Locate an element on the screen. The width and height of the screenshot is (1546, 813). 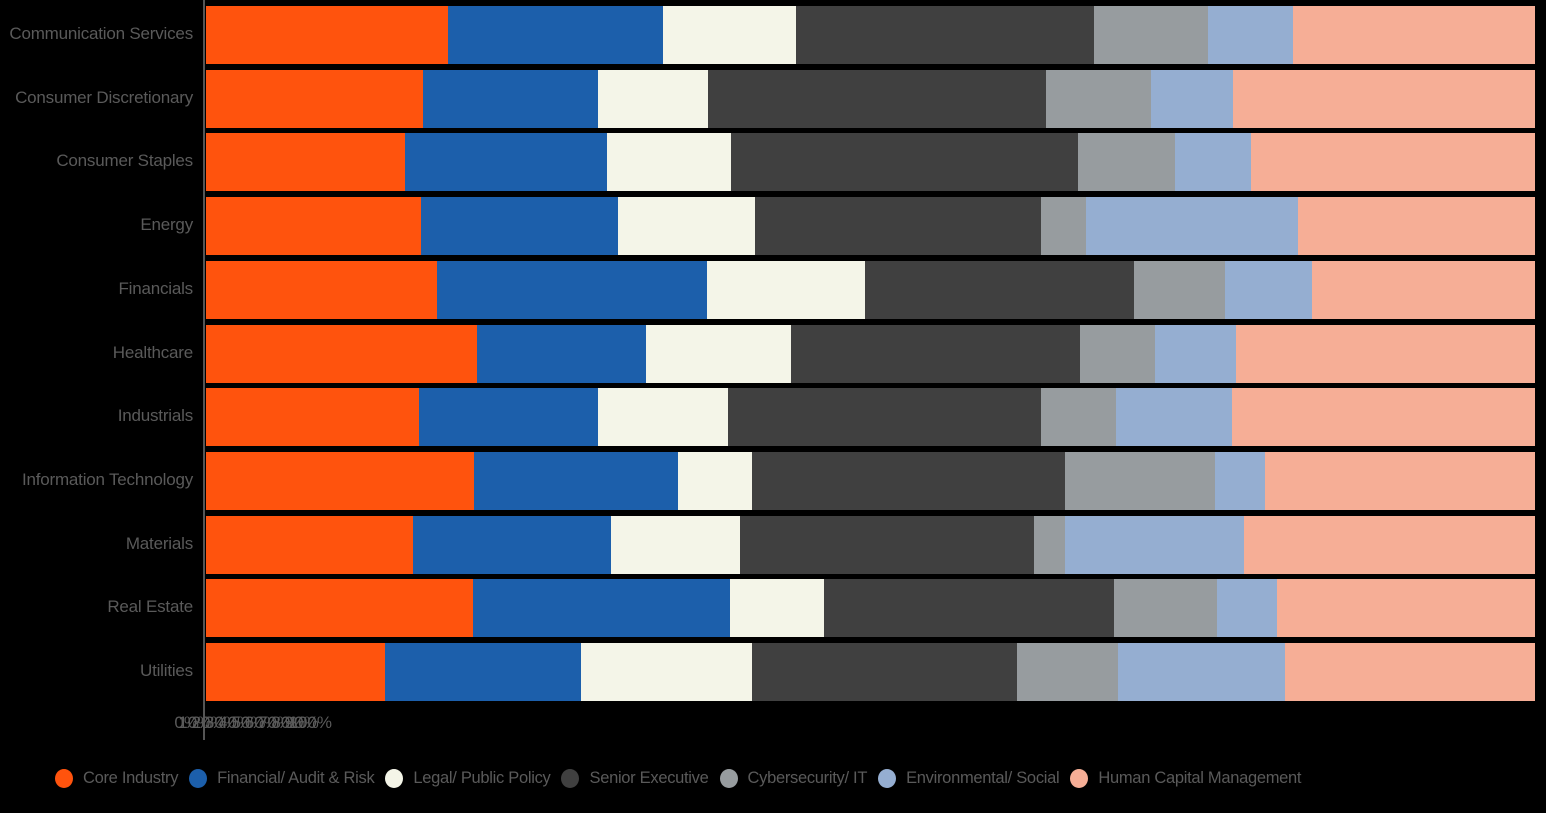
legend-item: Legal/ Public Policy is located at coordinates (468, 778).